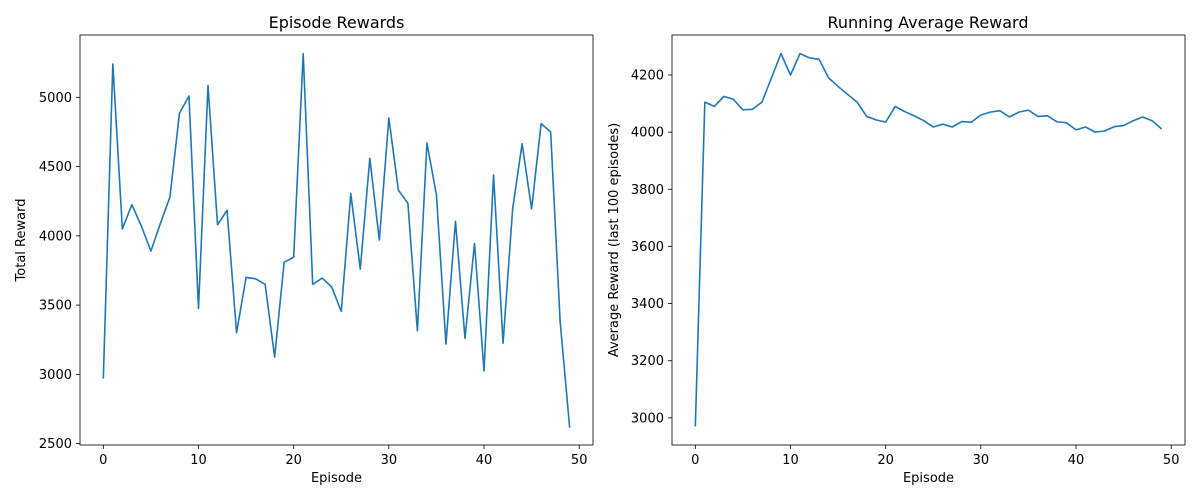 The height and width of the screenshot is (500, 1200). What do you see at coordinates (614, 240) in the screenshot?
I see `running-average-y-label: Average Reward (last 100 episodes)` at bounding box center [614, 240].